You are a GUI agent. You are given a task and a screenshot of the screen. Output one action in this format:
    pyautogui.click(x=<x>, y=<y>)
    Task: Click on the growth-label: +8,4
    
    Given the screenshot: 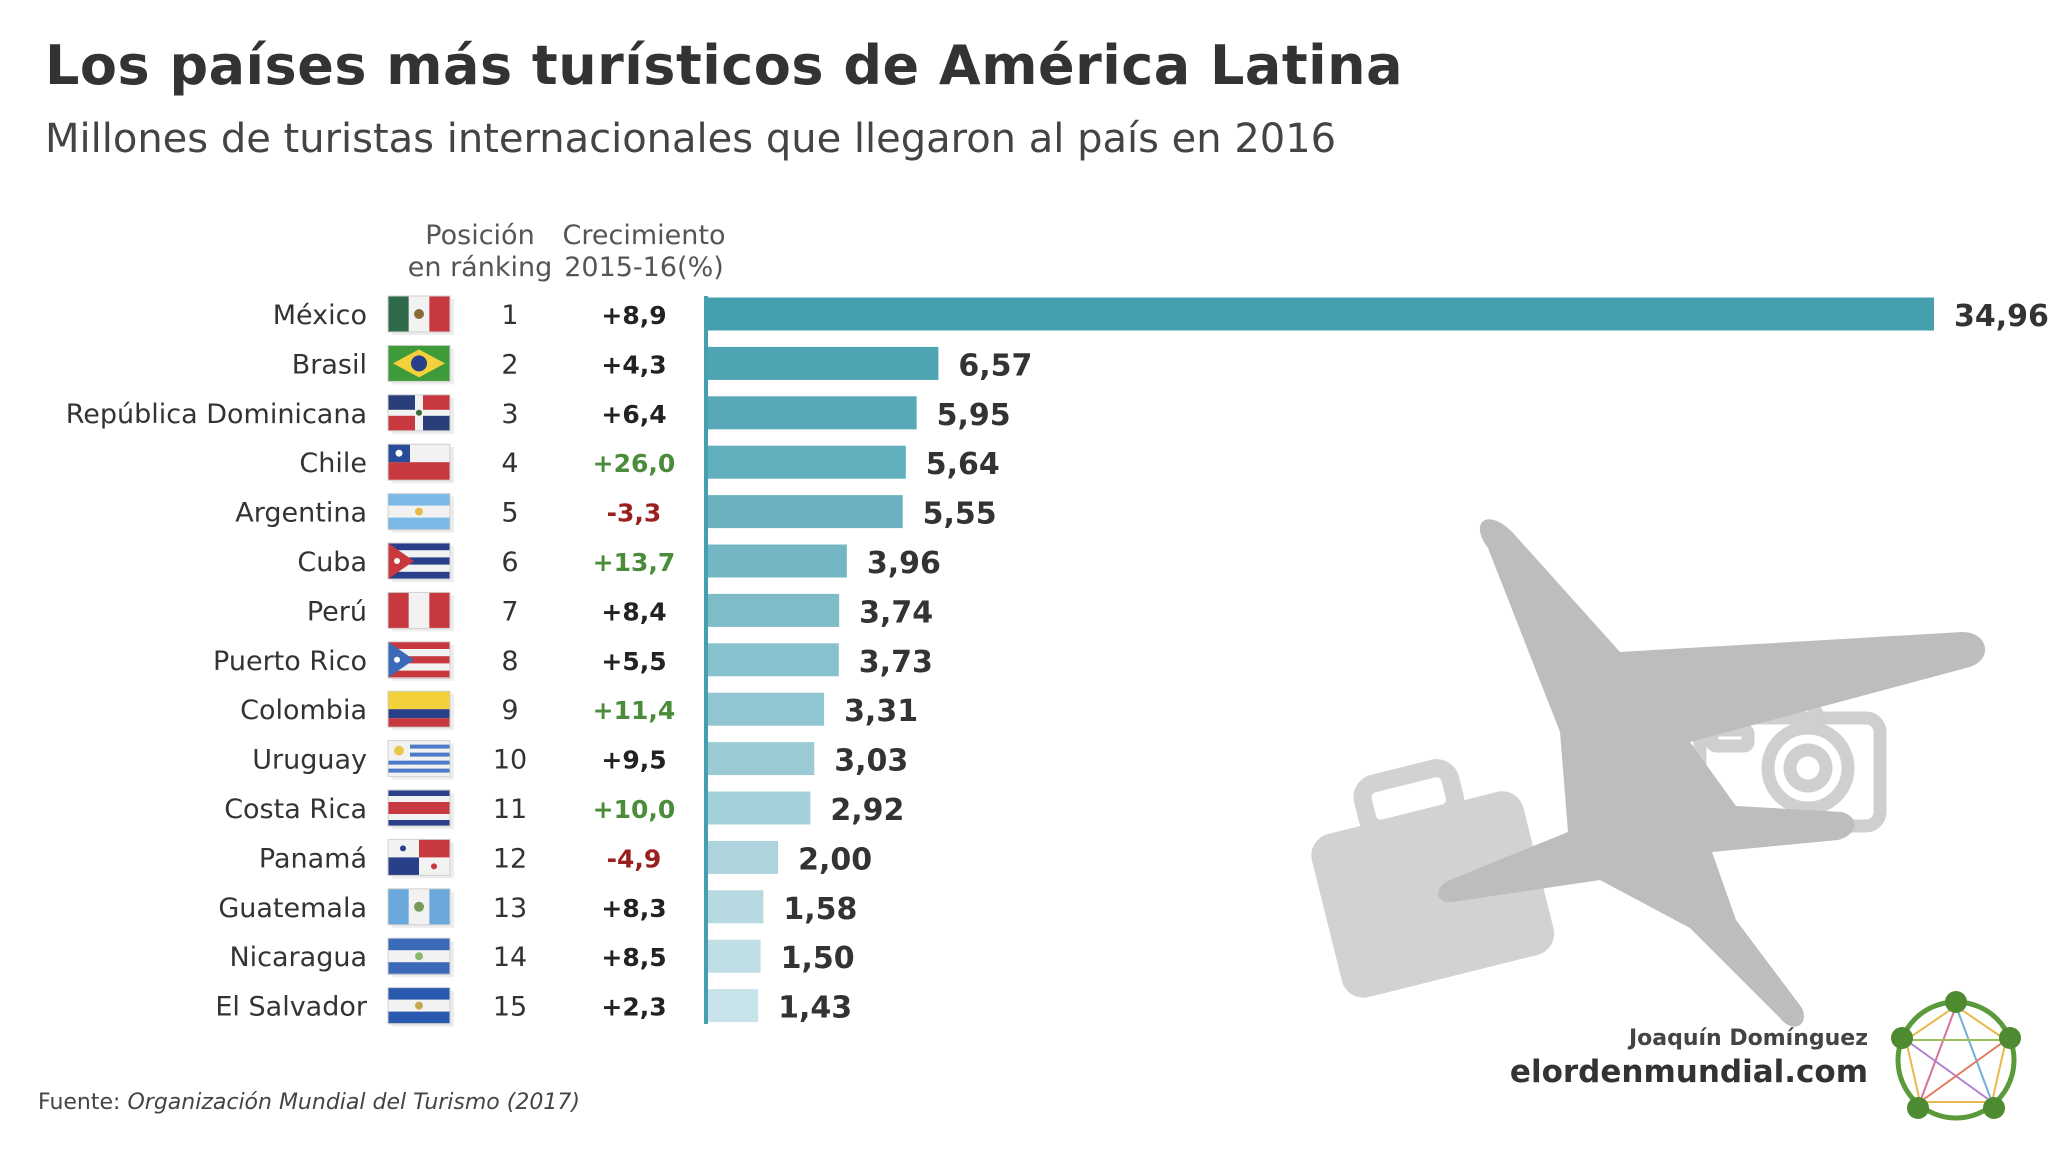 What is the action you would take?
    pyautogui.click(x=633, y=611)
    